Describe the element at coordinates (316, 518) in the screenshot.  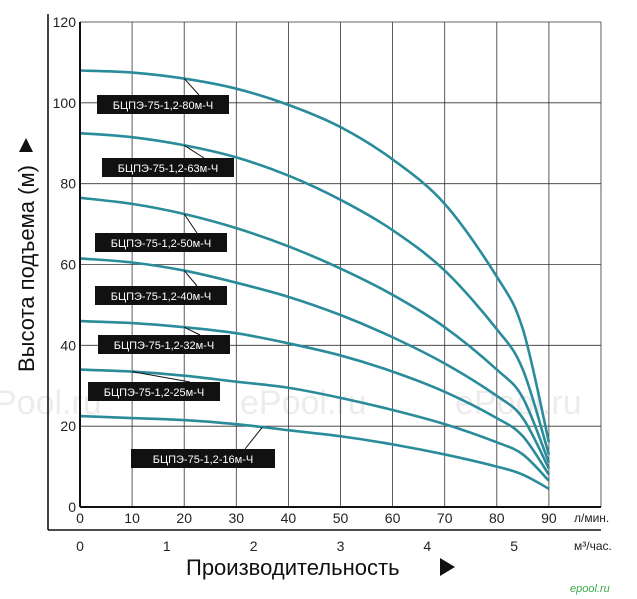
I see `x-tick-labels-lmin: 0 10 20 30 40 50 60 70 80 90` at that location.